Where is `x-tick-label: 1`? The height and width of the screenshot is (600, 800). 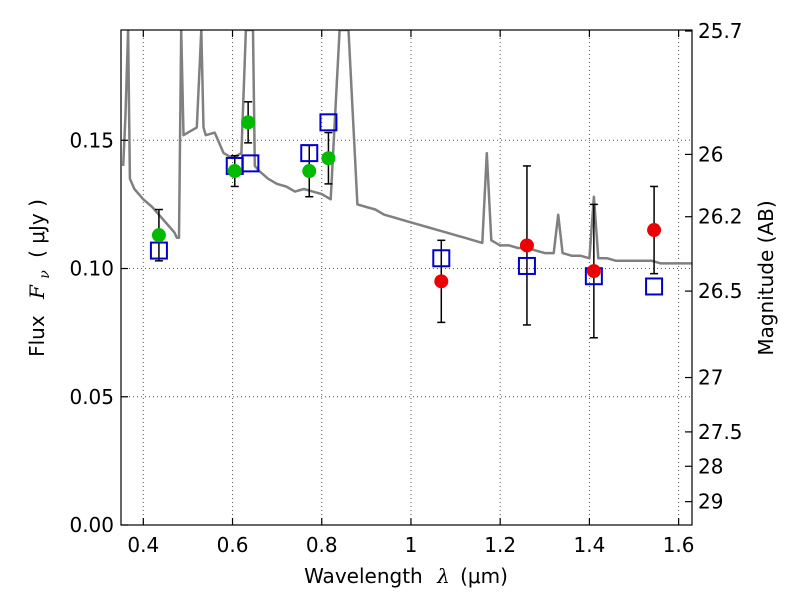
x-tick-label: 1 is located at coordinates (411, 545).